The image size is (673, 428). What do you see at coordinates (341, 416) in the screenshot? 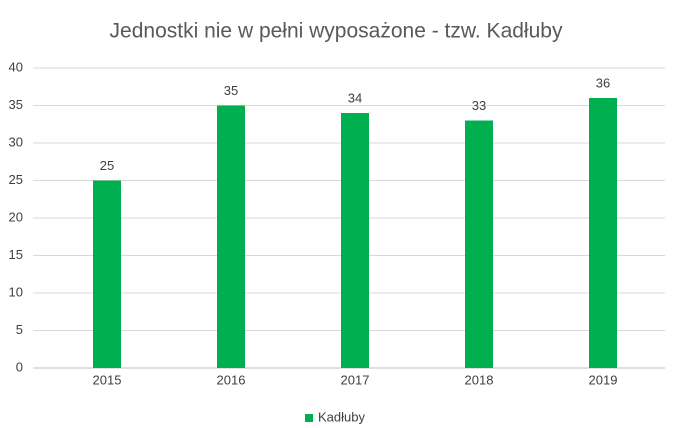
I see `legend-label: Kadłuby` at bounding box center [341, 416].